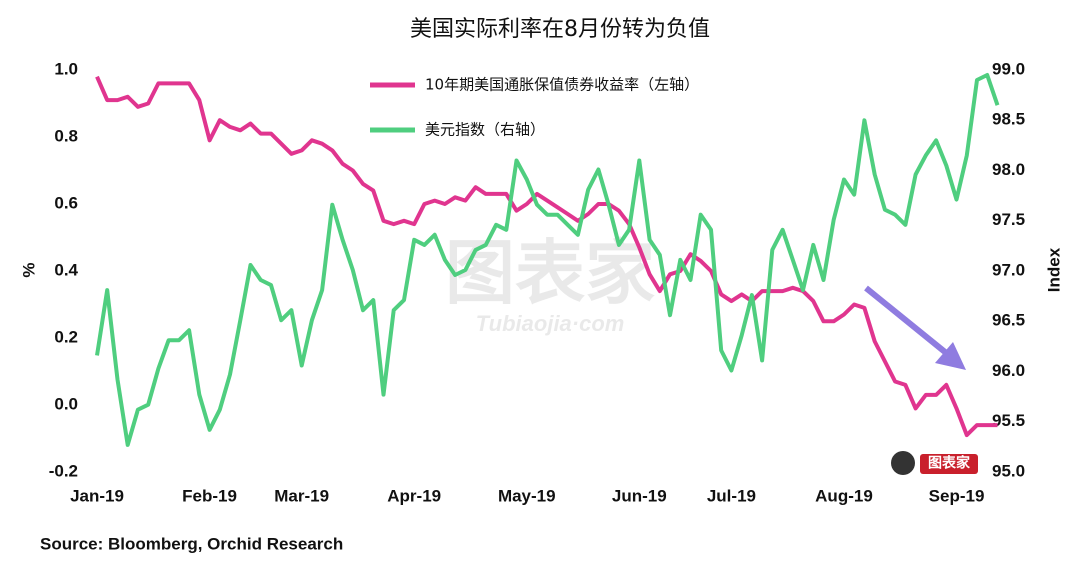  I want to click on watermark-text: 图表家, so click(550, 273).